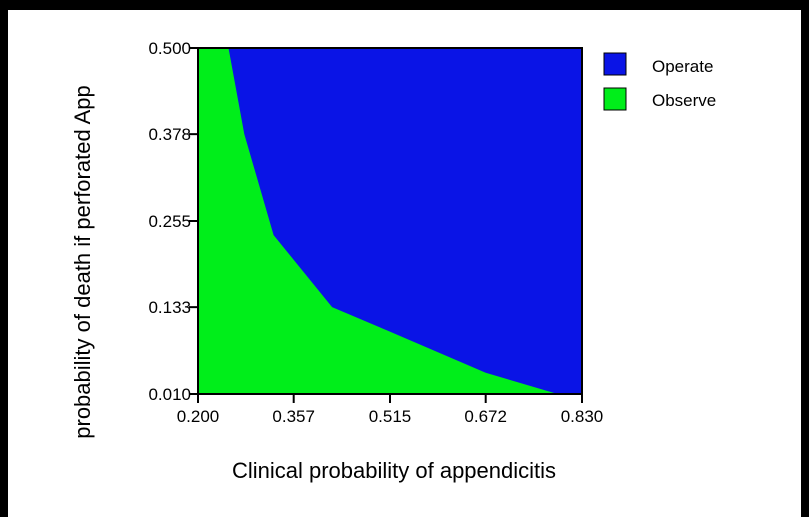 Image resolution: width=809 pixels, height=517 pixels. What do you see at coordinates (293, 416) in the screenshot?
I see `x-tick-label: 0.357` at bounding box center [293, 416].